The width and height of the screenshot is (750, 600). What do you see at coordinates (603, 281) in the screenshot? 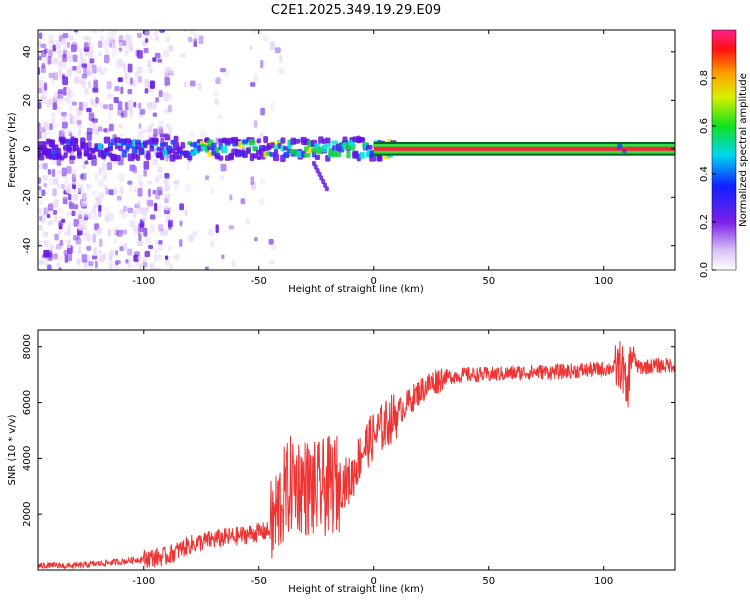
I see `x-tick-label: 100` at bounding box center [603, 281].